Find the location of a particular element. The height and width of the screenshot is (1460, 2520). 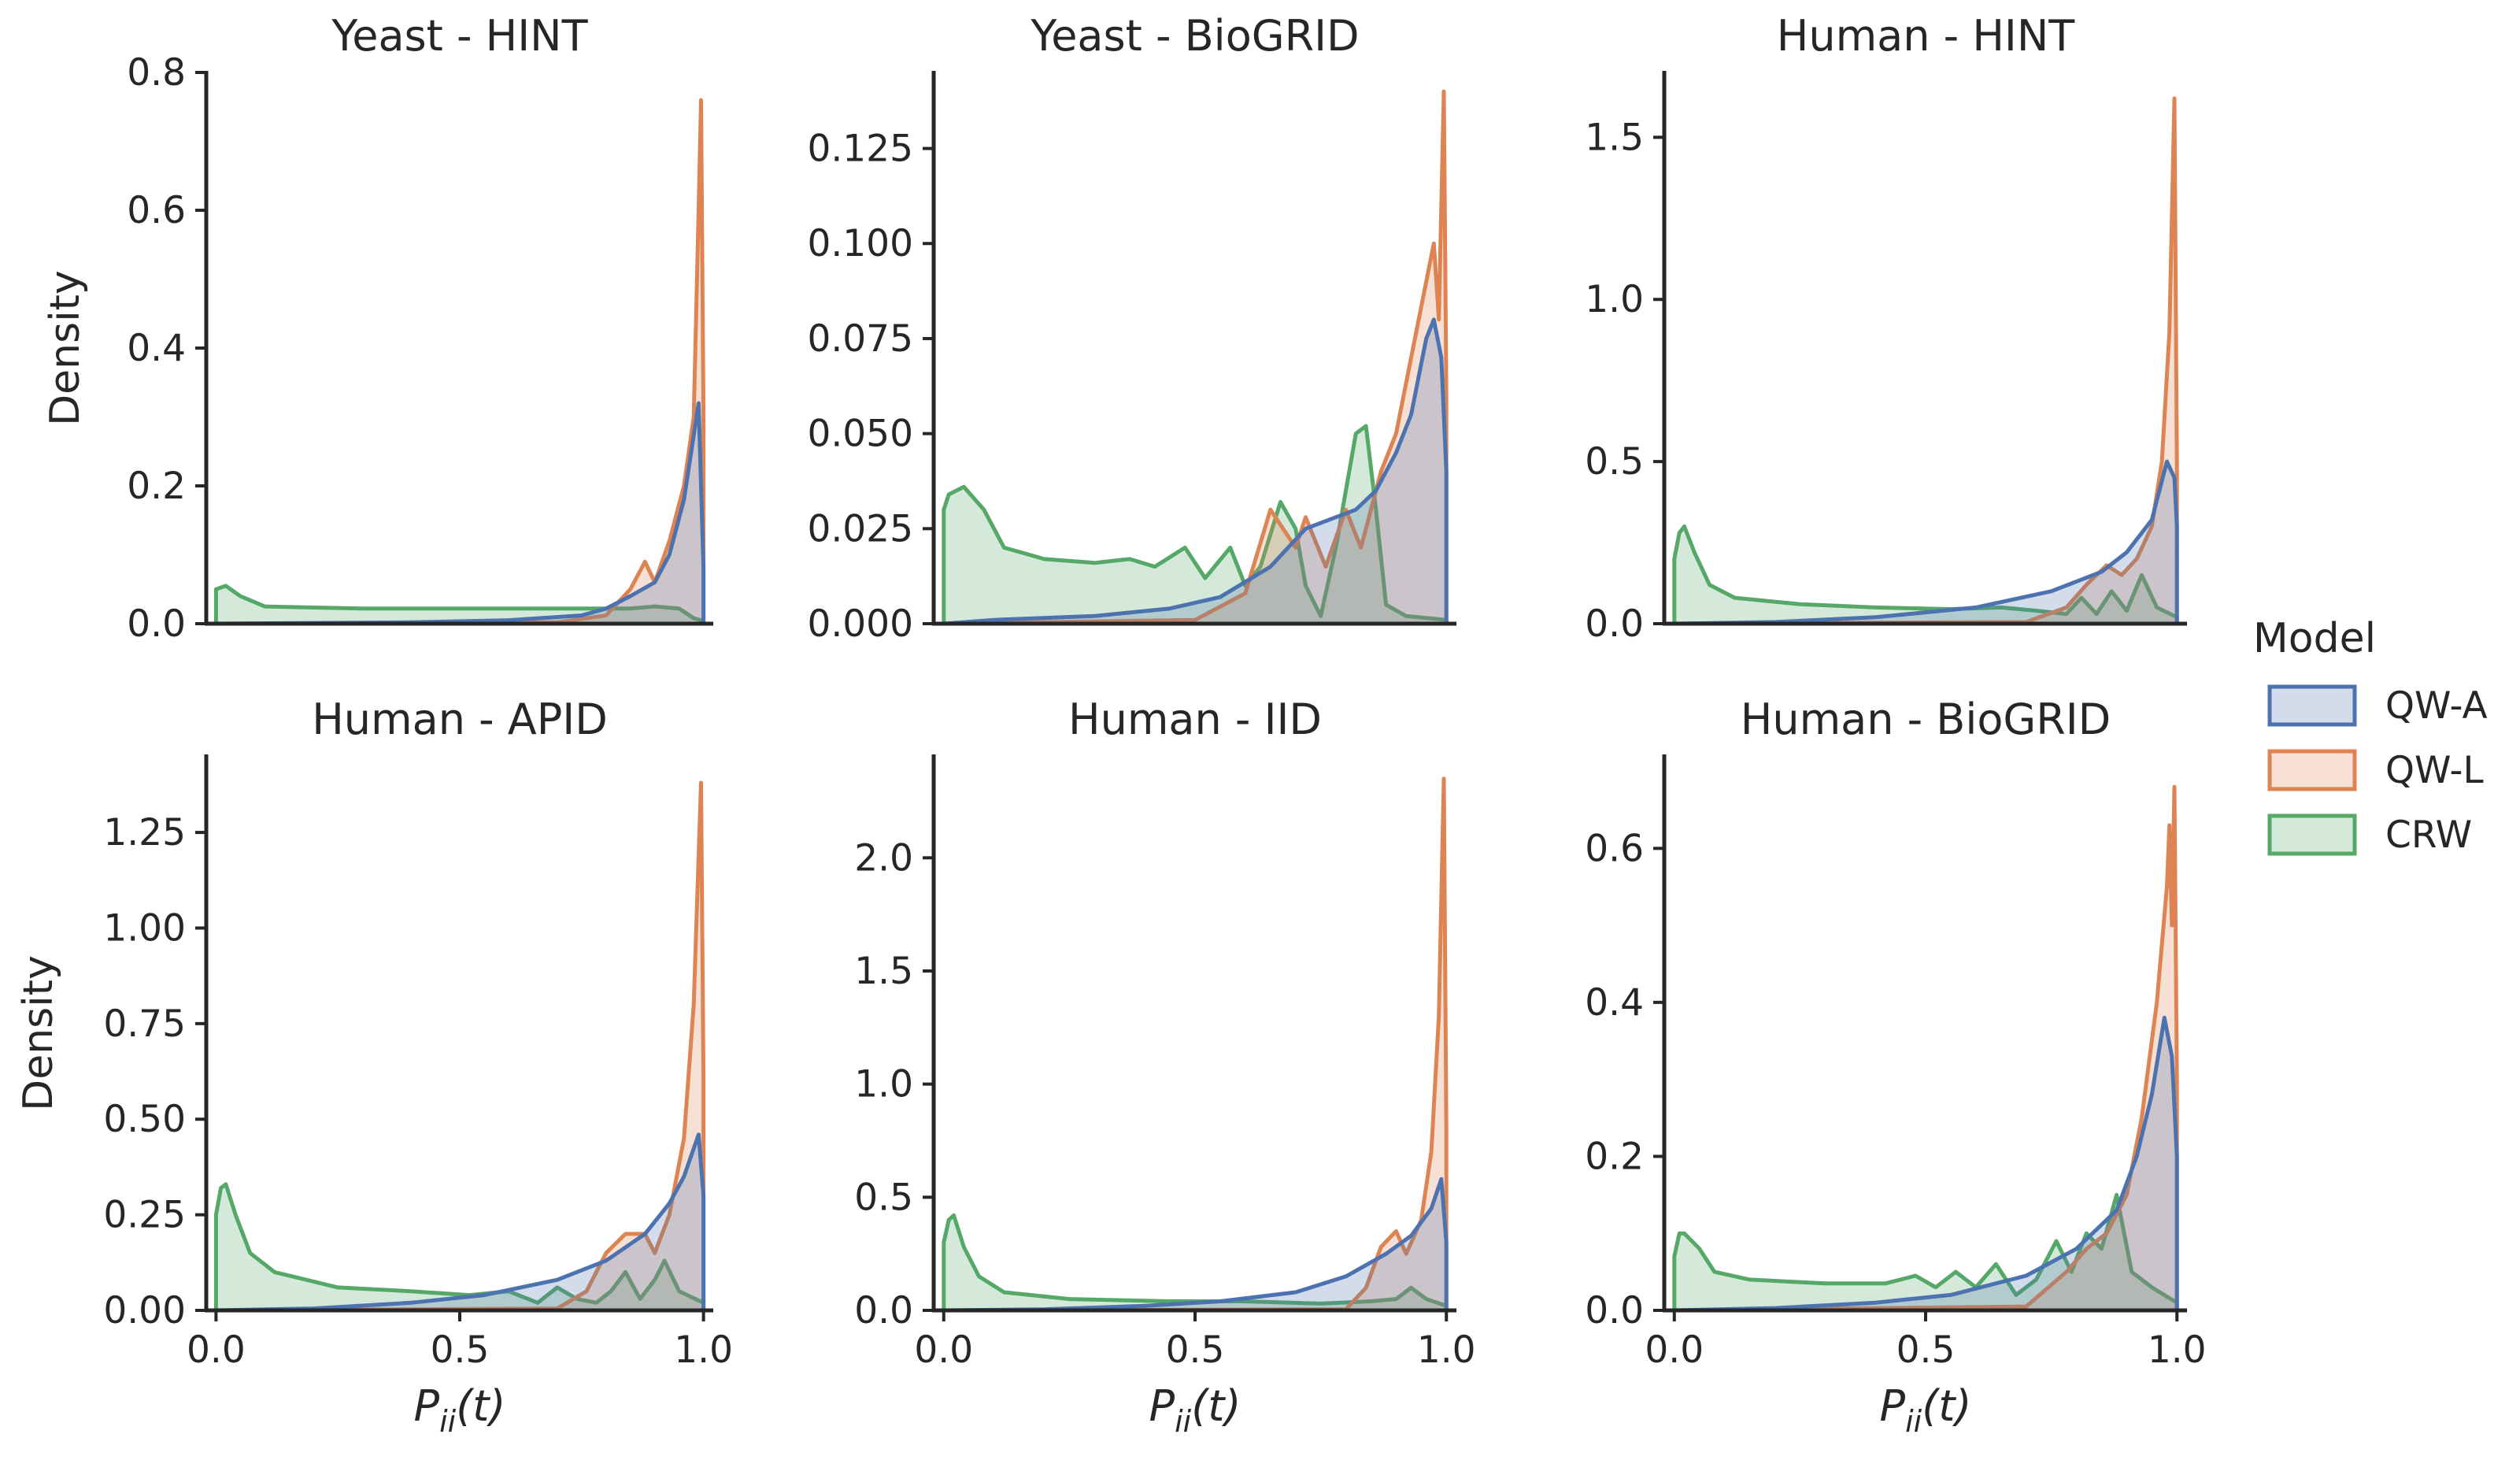

y-tick-label: 0.075 is located at coordinates (860, 339).